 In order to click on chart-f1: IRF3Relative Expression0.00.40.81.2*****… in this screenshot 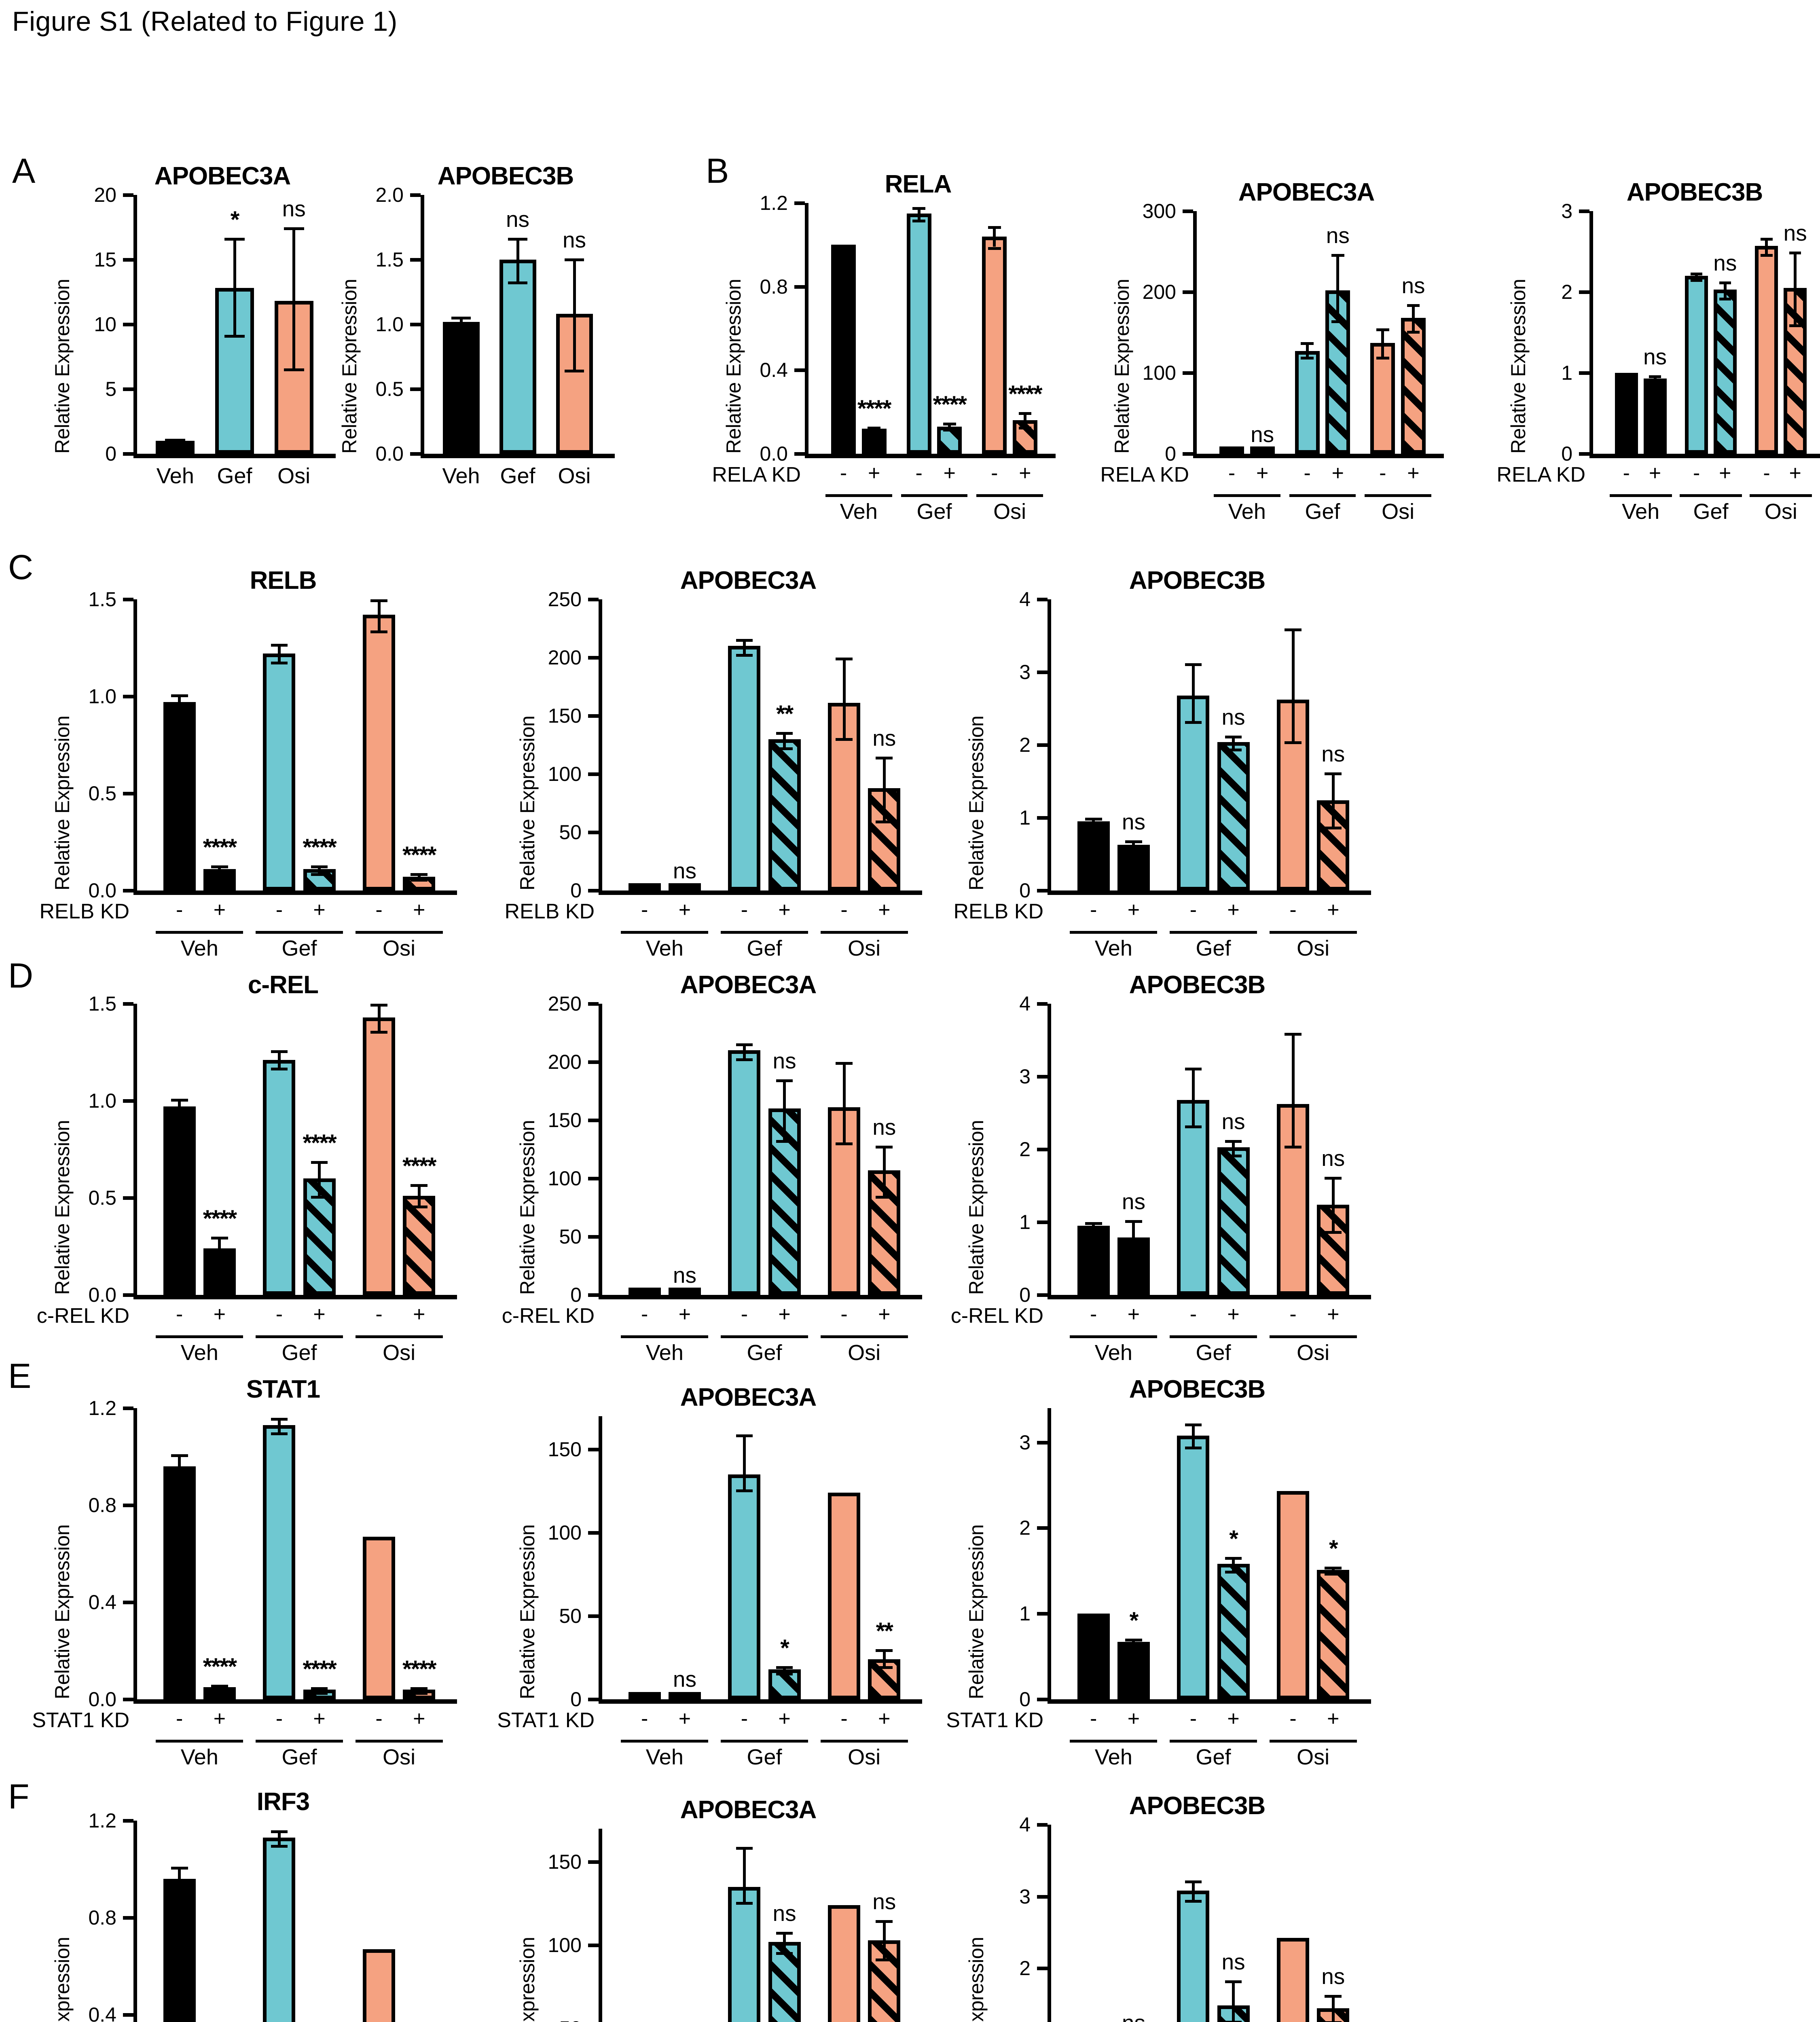, I will do `click(250, 1904)`.